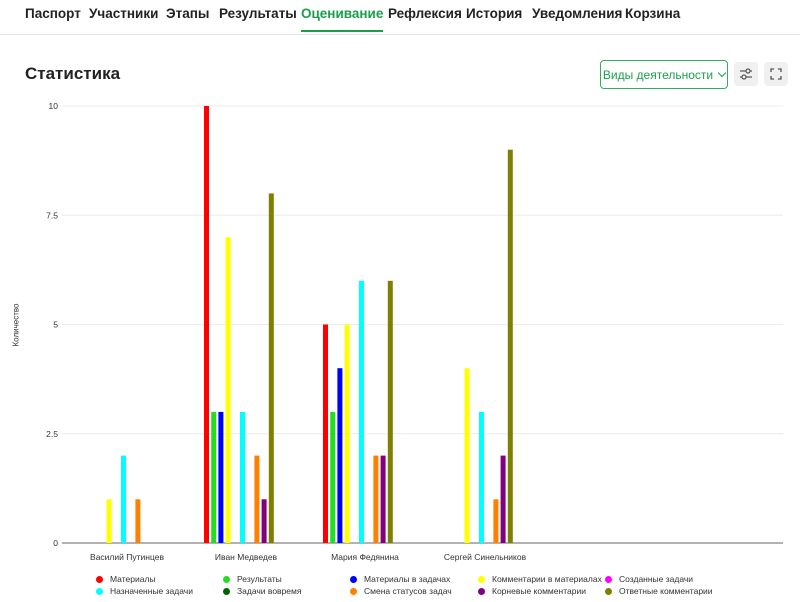 Image resolution: width=800 pixels, height=602 pixels. I want to click on y-tick-label: 10, so click(54, 106).